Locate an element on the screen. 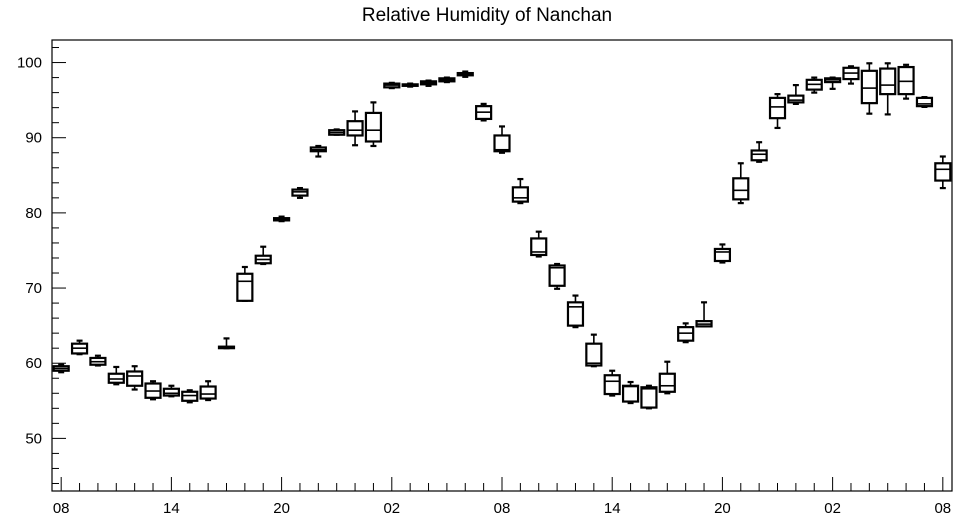 Image resolution: width=957 pixels, height=520 pixels. y-tick-label: 70 is located at coordinates (33, 288).